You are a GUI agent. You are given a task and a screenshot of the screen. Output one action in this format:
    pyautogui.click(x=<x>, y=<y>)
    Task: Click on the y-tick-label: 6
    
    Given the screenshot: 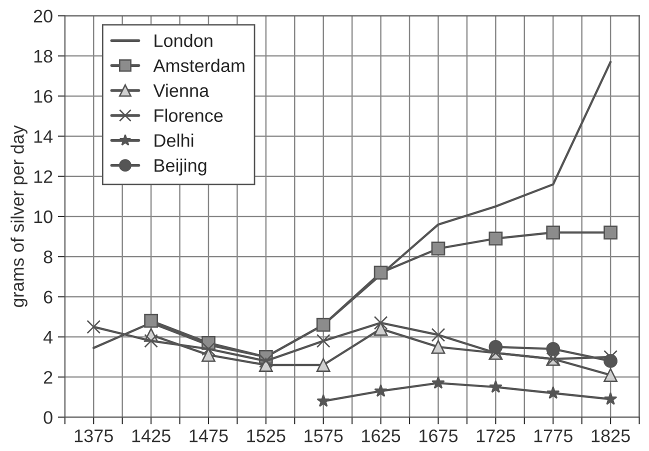 What is the action you would take?
    pyautogui.click(x=48, y=297)
    